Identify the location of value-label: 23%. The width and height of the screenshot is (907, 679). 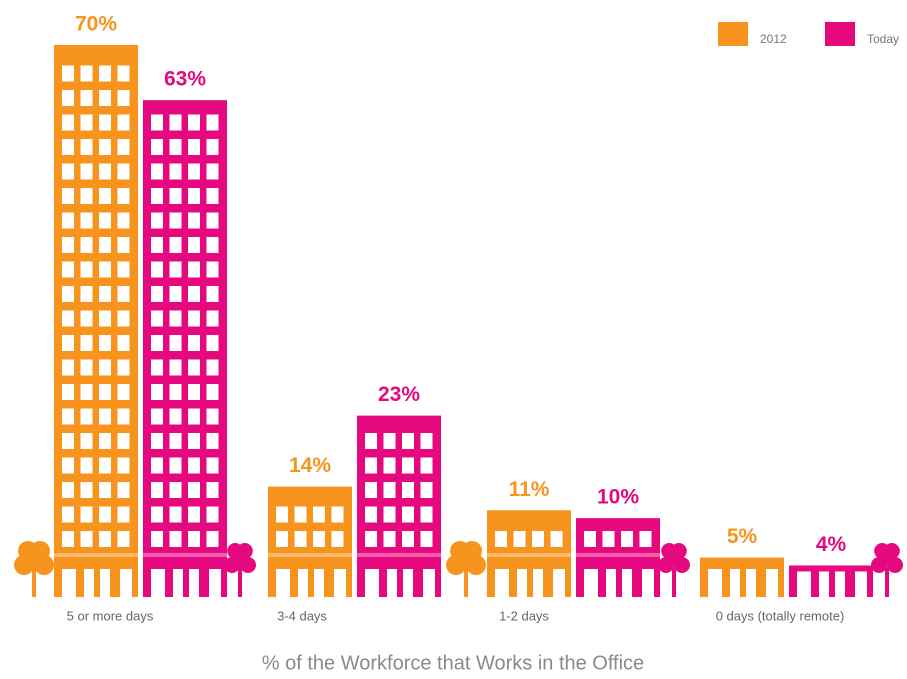
(399, 394).